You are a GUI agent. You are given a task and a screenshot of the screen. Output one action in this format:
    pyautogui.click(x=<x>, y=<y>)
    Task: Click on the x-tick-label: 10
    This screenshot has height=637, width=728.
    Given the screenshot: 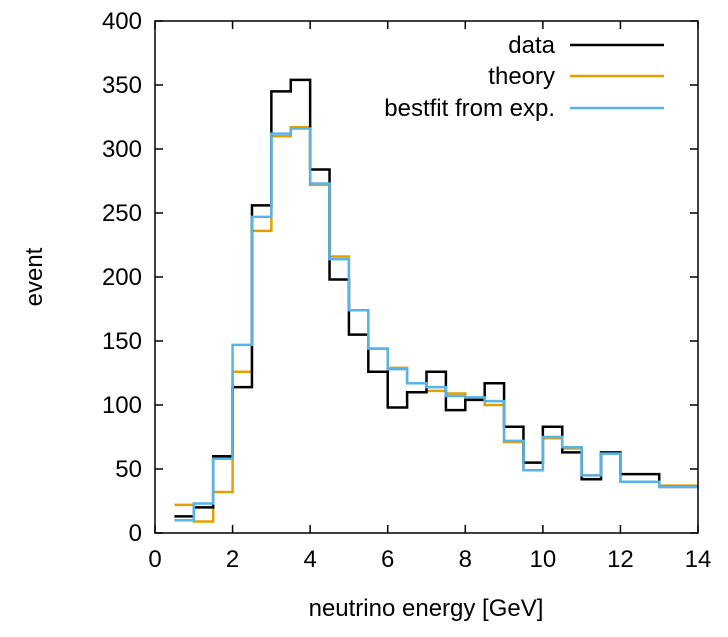 What is the action you would take?
    pyautogui.click(x=543, y=559)
    